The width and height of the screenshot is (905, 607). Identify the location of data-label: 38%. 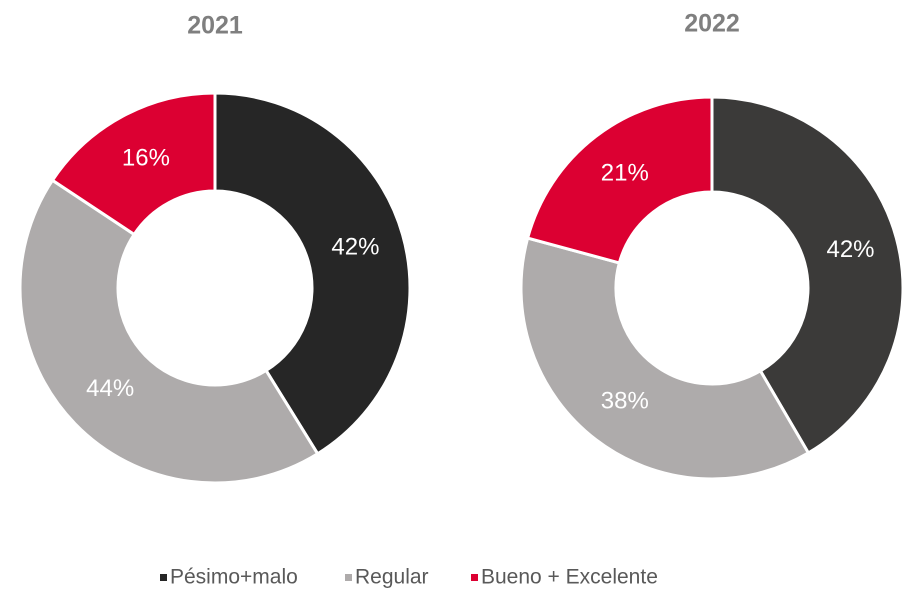
(625, 400).